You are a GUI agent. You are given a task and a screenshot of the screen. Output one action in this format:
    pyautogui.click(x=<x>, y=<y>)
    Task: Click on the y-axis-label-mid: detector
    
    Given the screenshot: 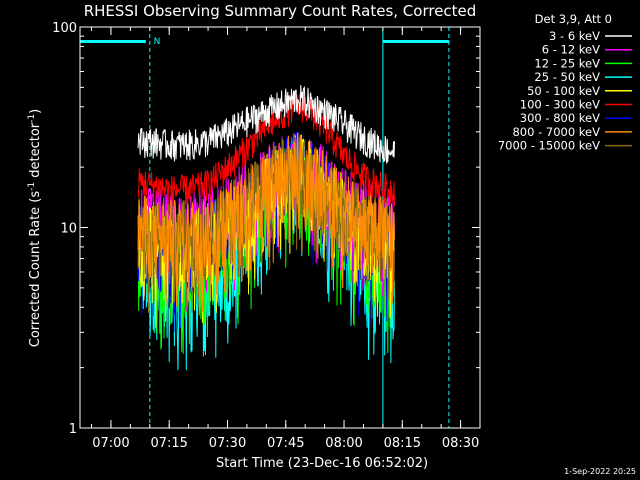 What is the action you would take?
    pyautogui.click(x=35, y=152)
    